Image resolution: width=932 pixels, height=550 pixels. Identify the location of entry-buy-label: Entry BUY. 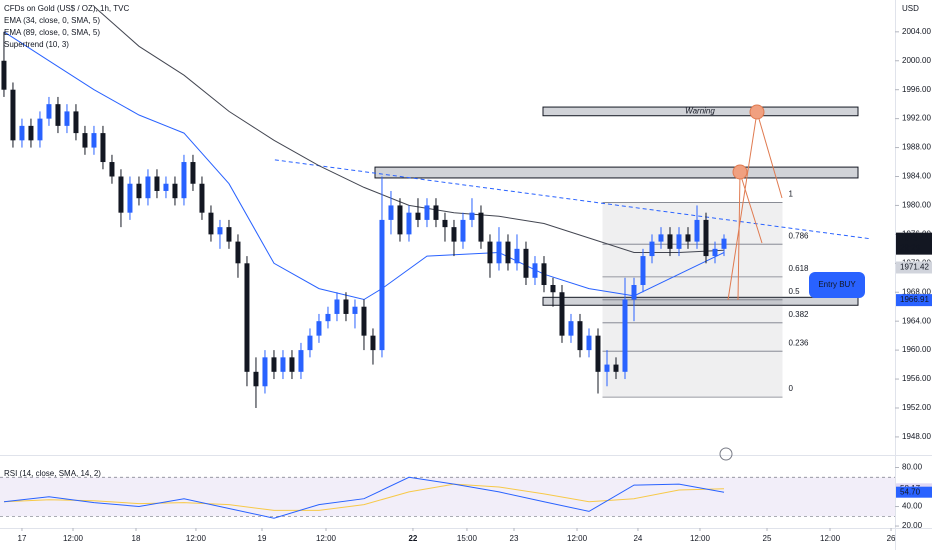
(837, 284).